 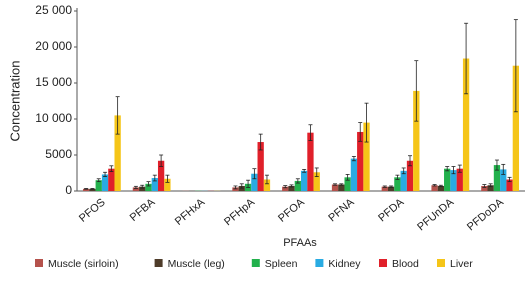 I want to click on y-tick-label: 15 000, so click(x=53, y=82).